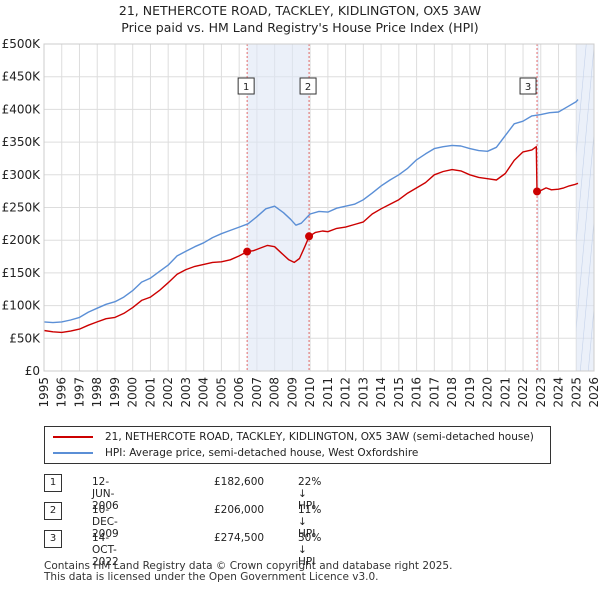 Image resolution: width=600 pixels, height=590 pixels. What do you see at coordinates (32, 371) in the screenshot?
I see `y-tick-label: £0` at bounding box center [32, 371].